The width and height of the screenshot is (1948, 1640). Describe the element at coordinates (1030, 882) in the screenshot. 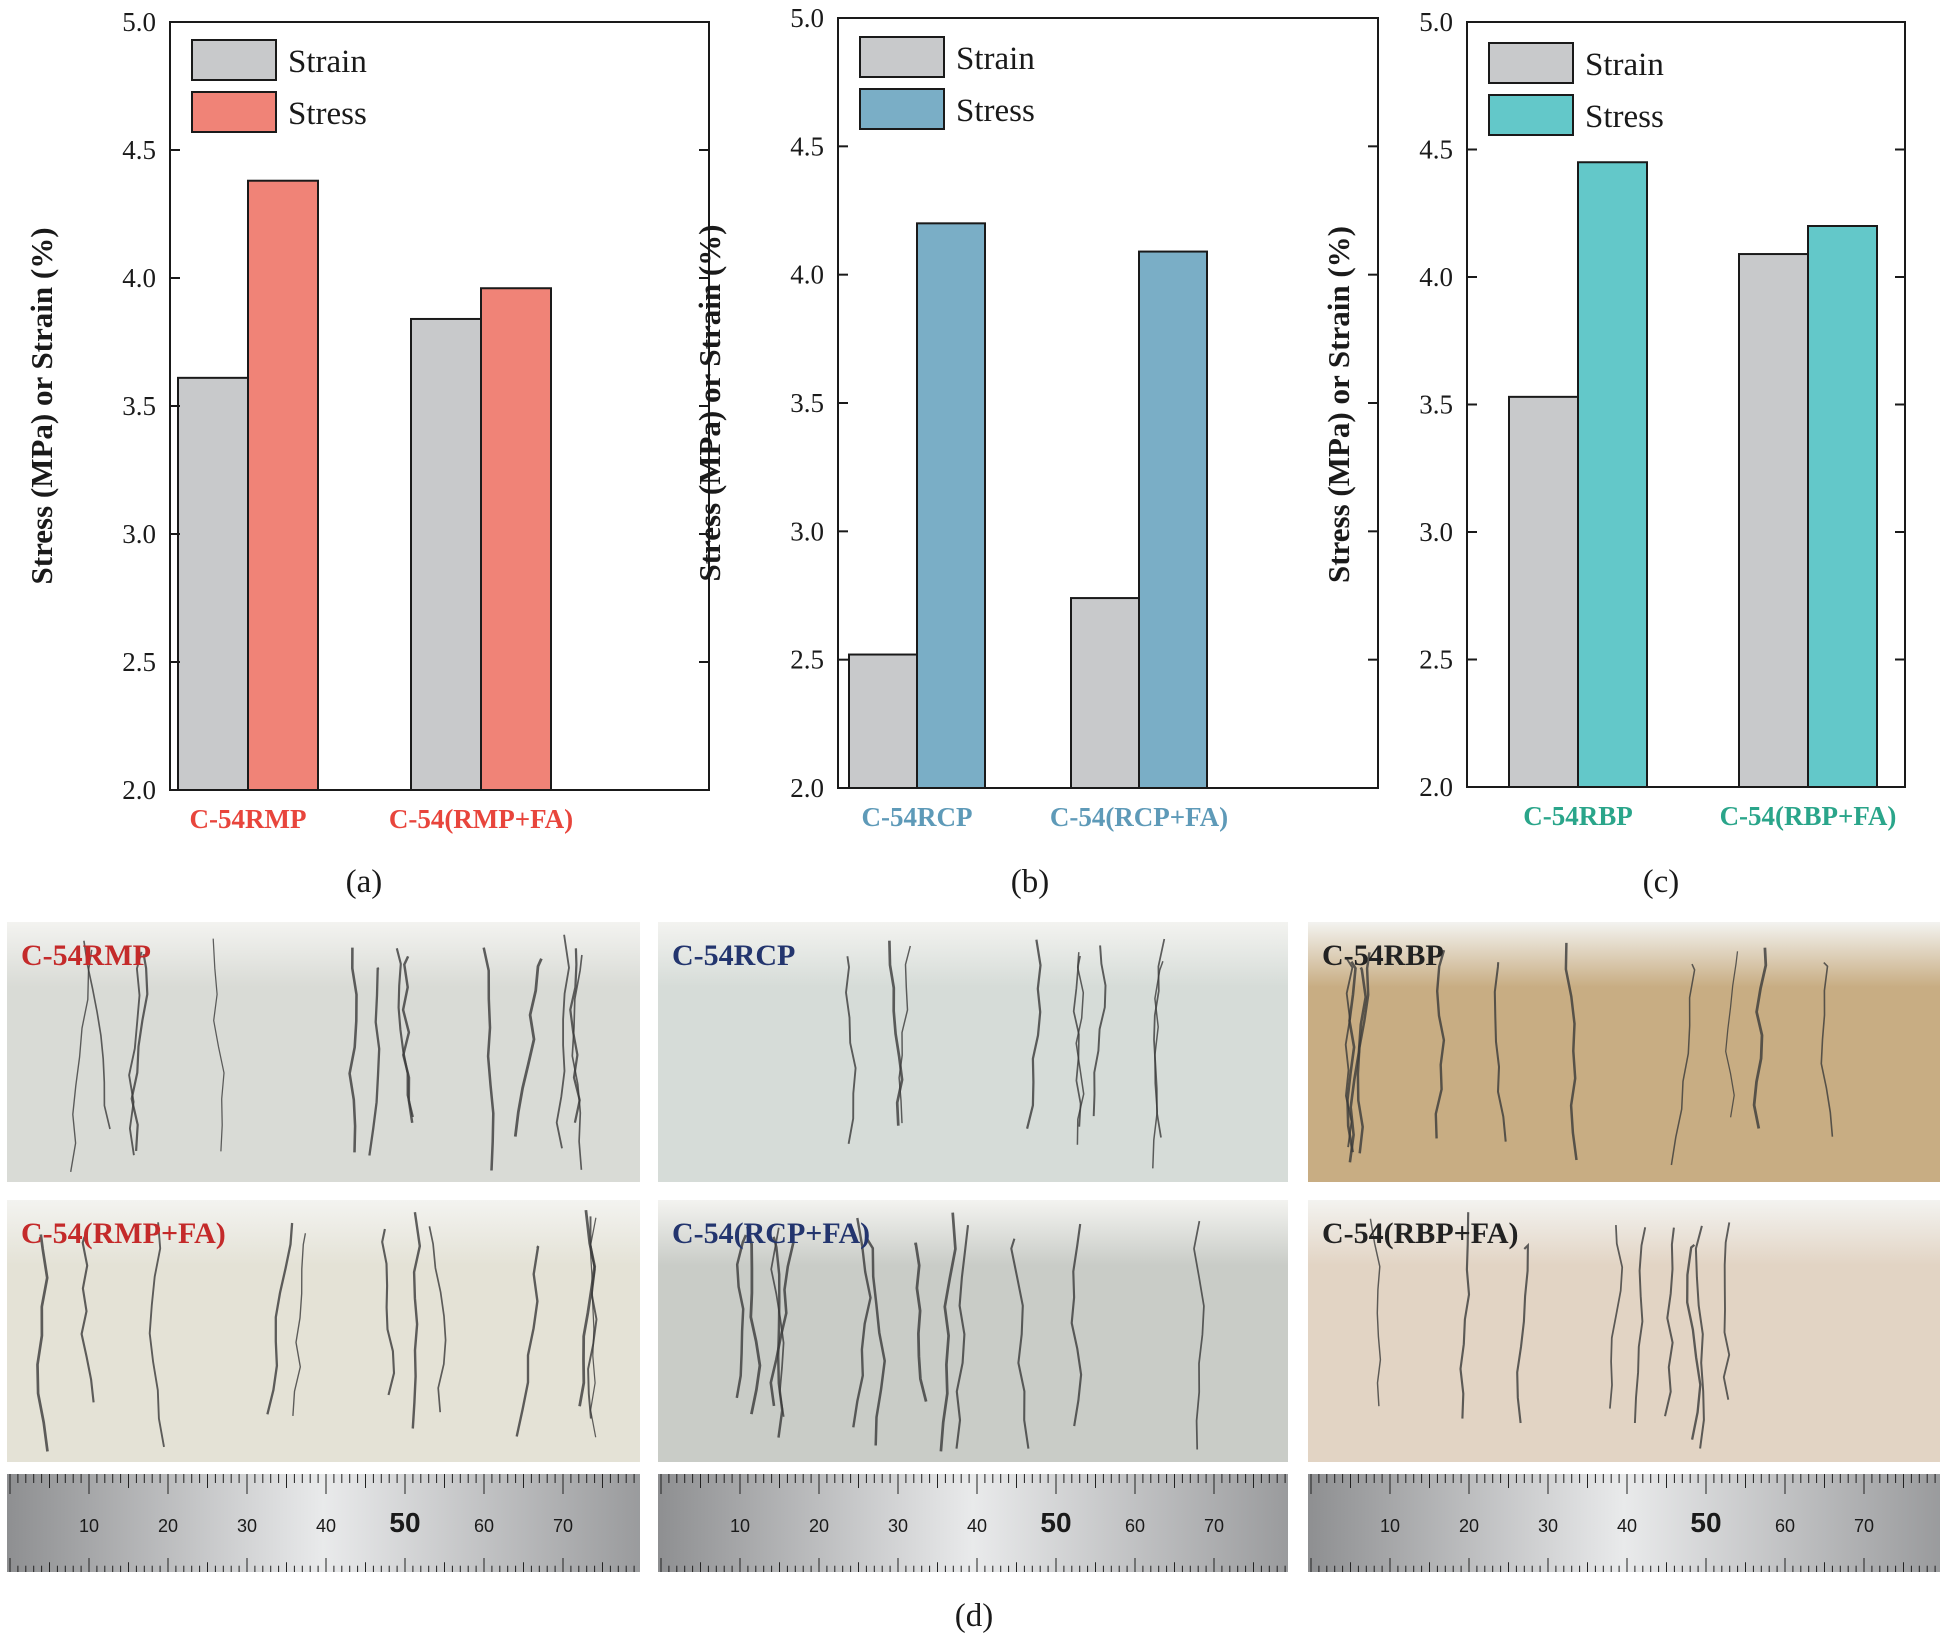

I see `panel-label: (b)` at that location.